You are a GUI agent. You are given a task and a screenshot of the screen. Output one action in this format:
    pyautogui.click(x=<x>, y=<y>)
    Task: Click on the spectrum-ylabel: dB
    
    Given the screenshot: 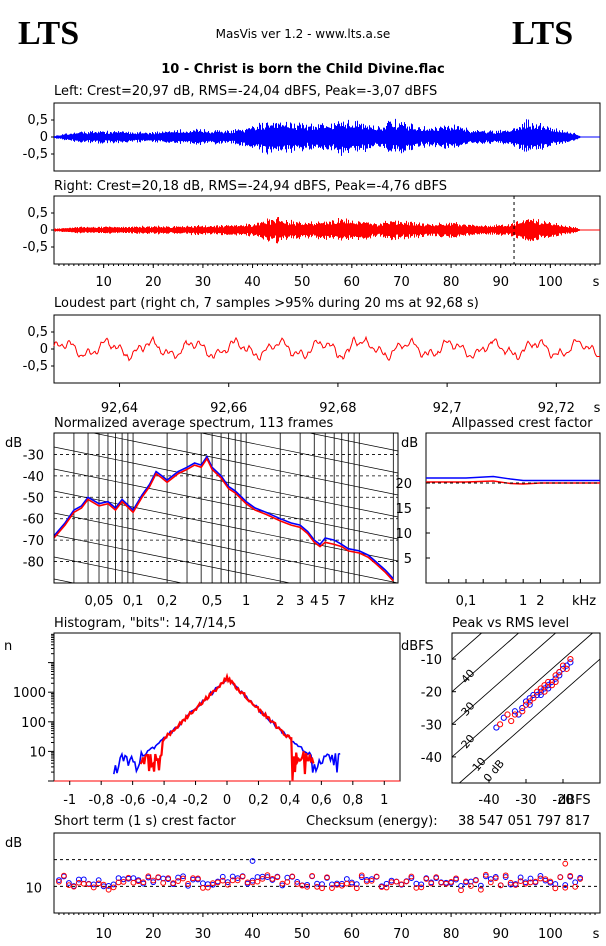 What is the action you would take?
    pyautogui.click(x=13, y=443)
    